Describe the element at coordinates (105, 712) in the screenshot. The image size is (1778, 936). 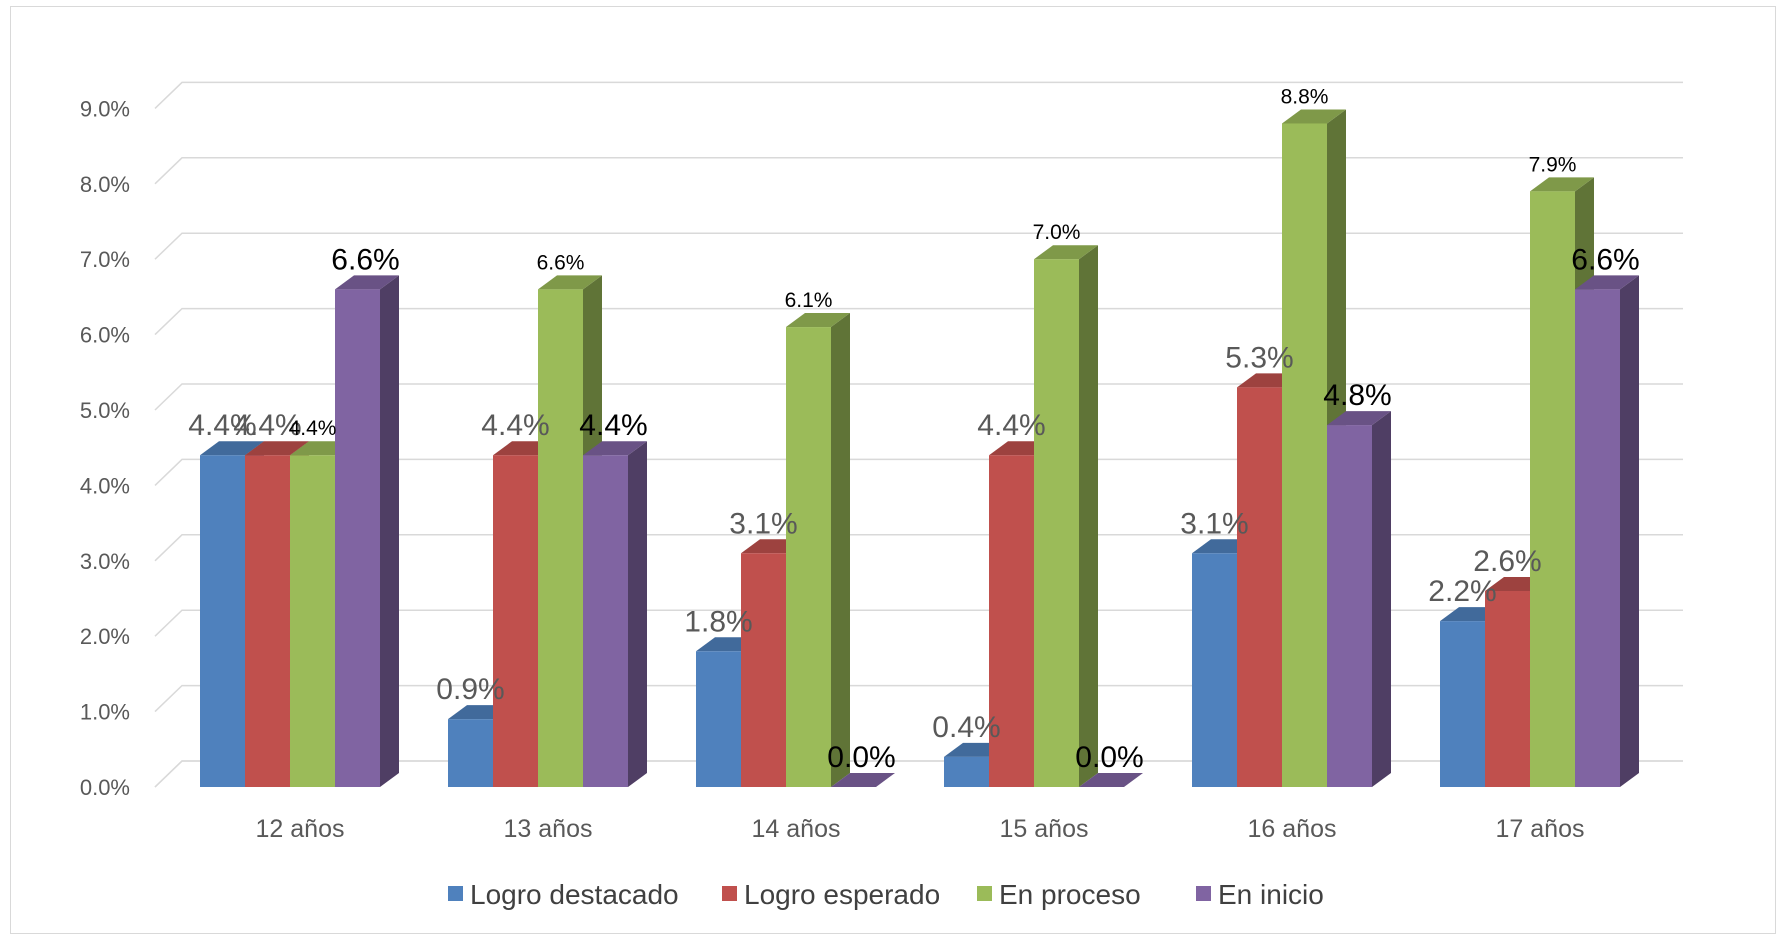
I see `y-tick-label: 1.0%` at that location.